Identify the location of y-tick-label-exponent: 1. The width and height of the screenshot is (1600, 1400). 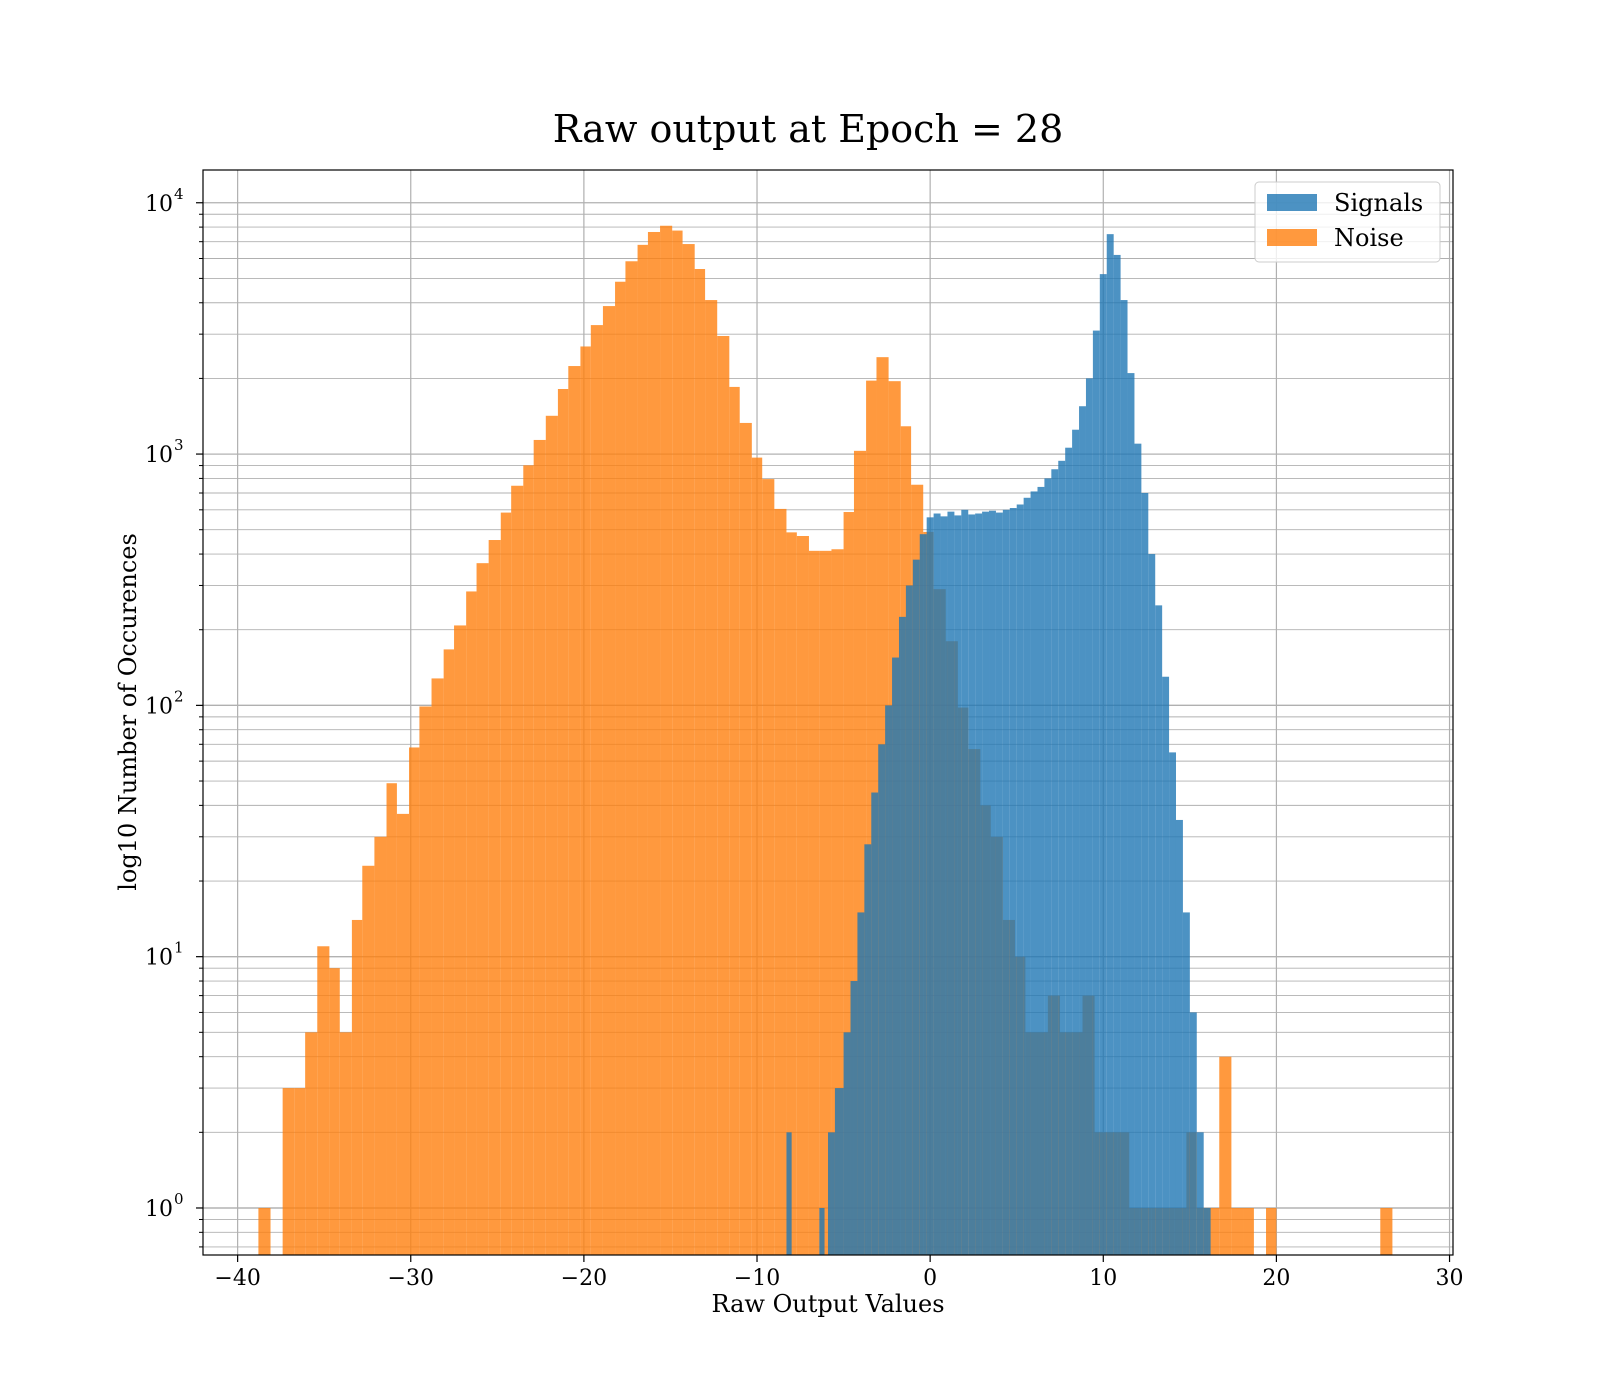
(179, 948).